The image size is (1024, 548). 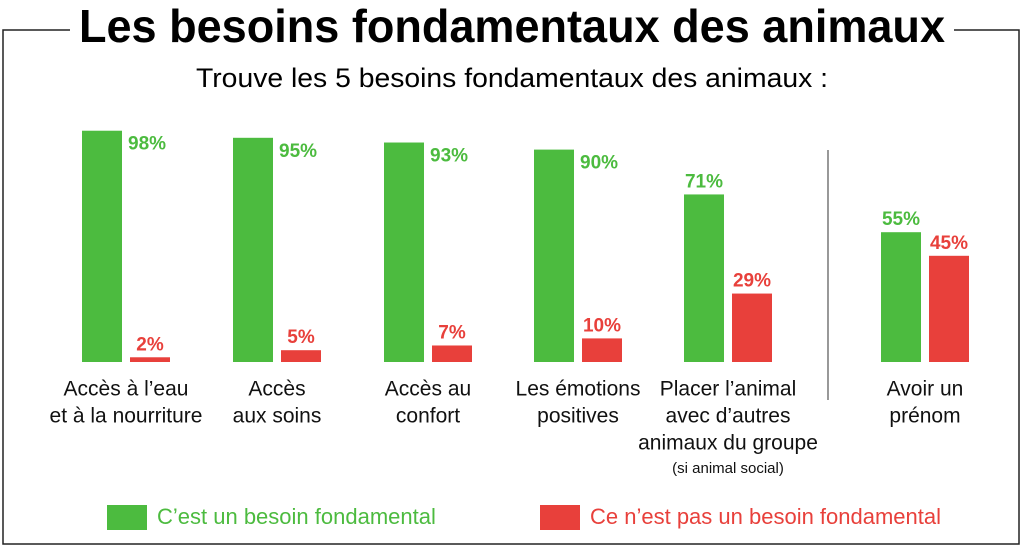 What do you see at coordinates (126, 389) in the screenshot?
I see `category-label: Accès à l’eau` at bounding box center [126, 389].